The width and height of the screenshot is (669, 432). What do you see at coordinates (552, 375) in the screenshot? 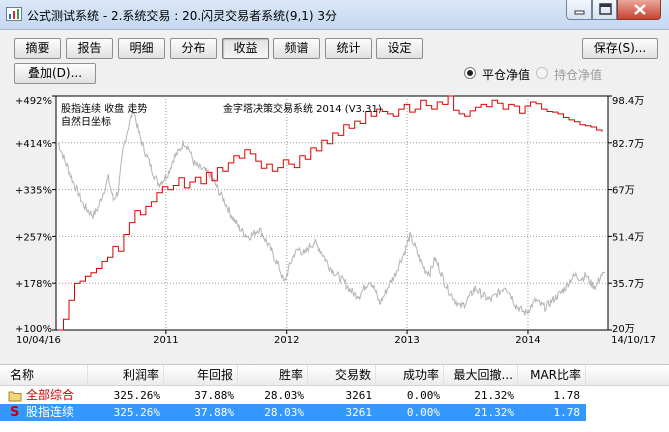
I see `col-mar: MAR比率` at bounding box center [552, 375].